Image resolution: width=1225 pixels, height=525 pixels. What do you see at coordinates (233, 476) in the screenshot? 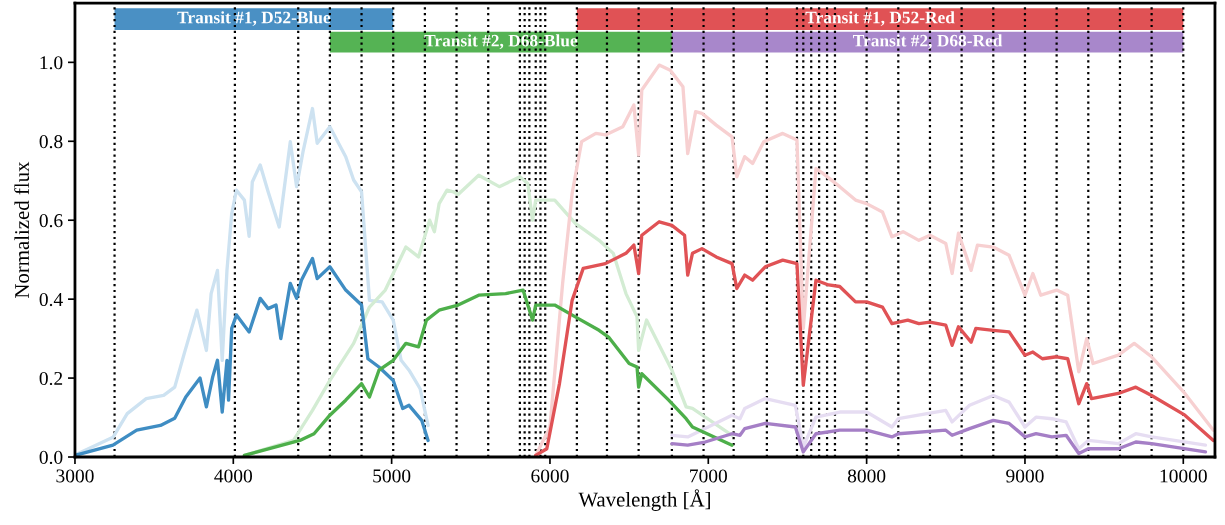
I see `x-tick-label: 4000` at bounding box center [233, 476].